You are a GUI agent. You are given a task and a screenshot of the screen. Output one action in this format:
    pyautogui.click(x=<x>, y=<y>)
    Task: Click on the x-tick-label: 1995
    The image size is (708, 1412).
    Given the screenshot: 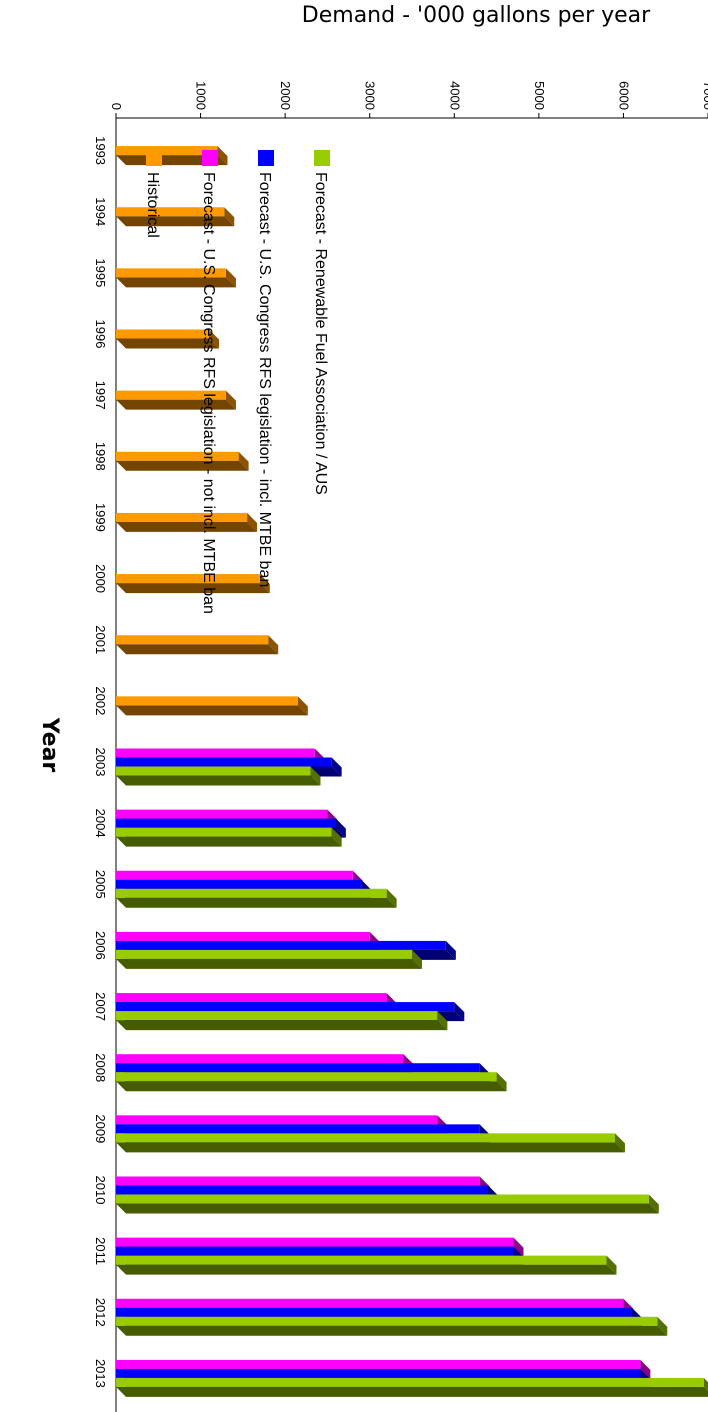 What is the action you would take?
    pyautogui.click(x=100, y=272)
    